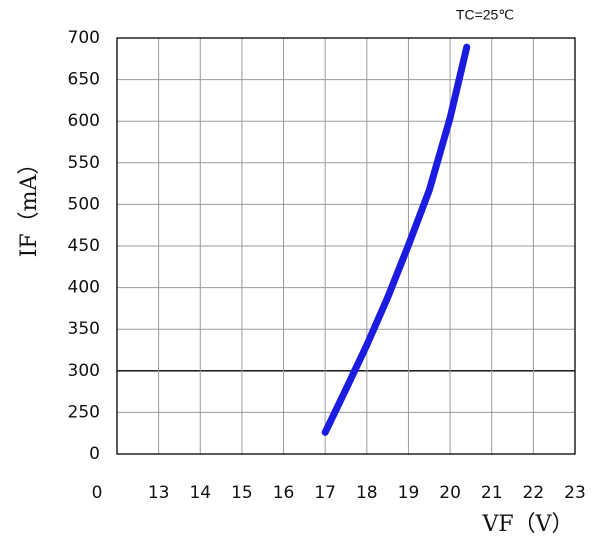 The height and width of the screenshot is (540, 596). I want to click on chart-title: TC=25℃, so click(485, 15).